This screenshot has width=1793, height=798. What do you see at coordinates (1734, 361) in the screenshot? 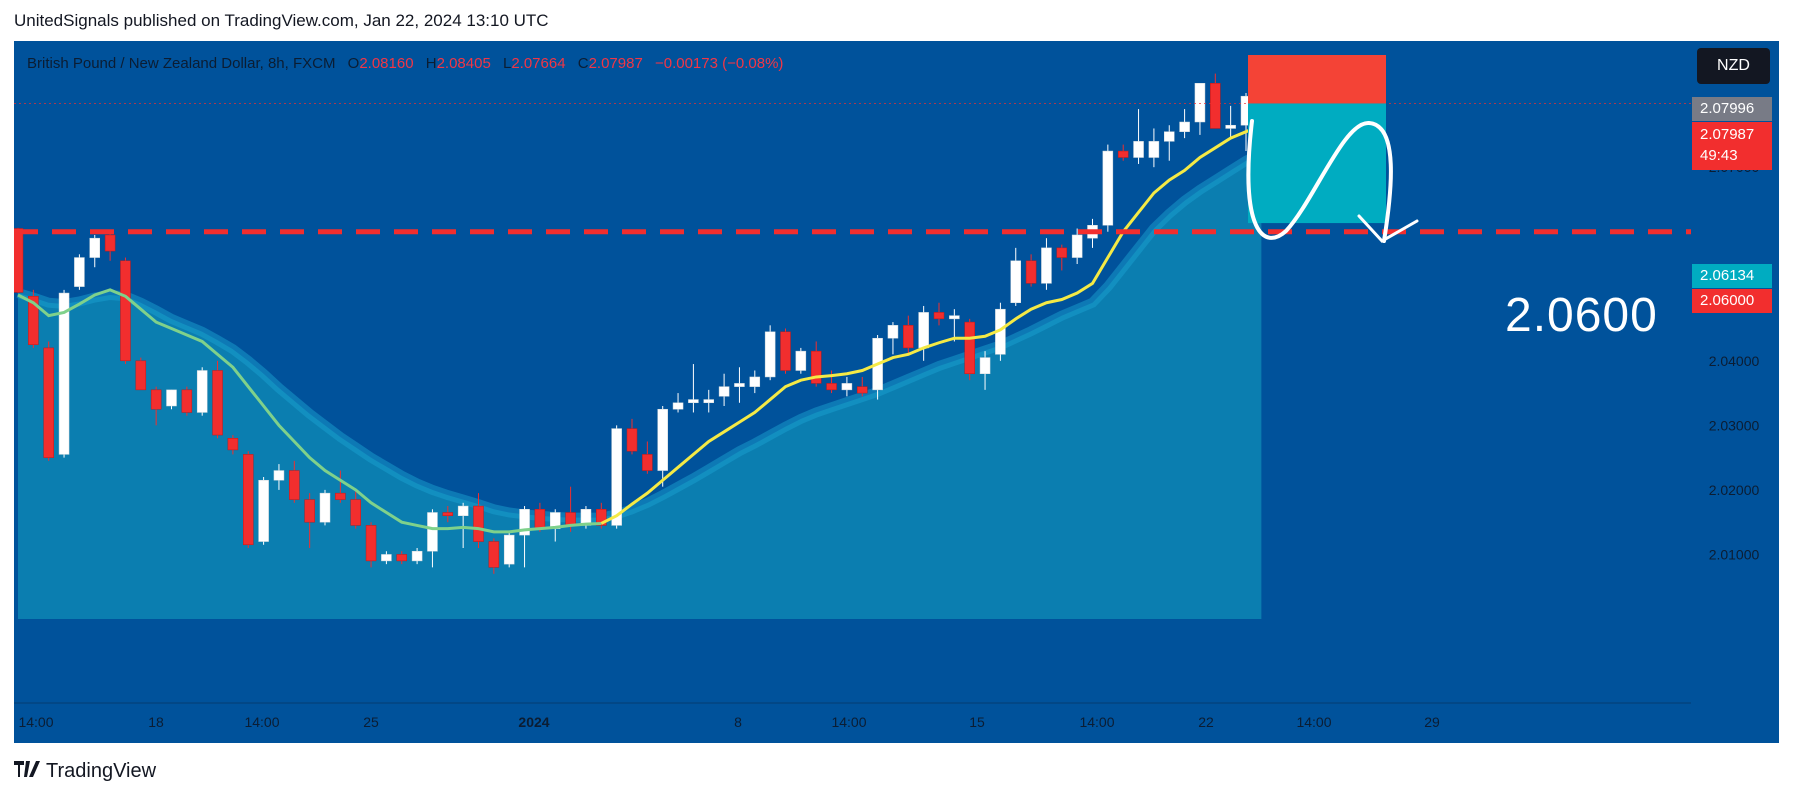
I see `y-tick-label: 2.04000` at bounding box center [1734, 361].